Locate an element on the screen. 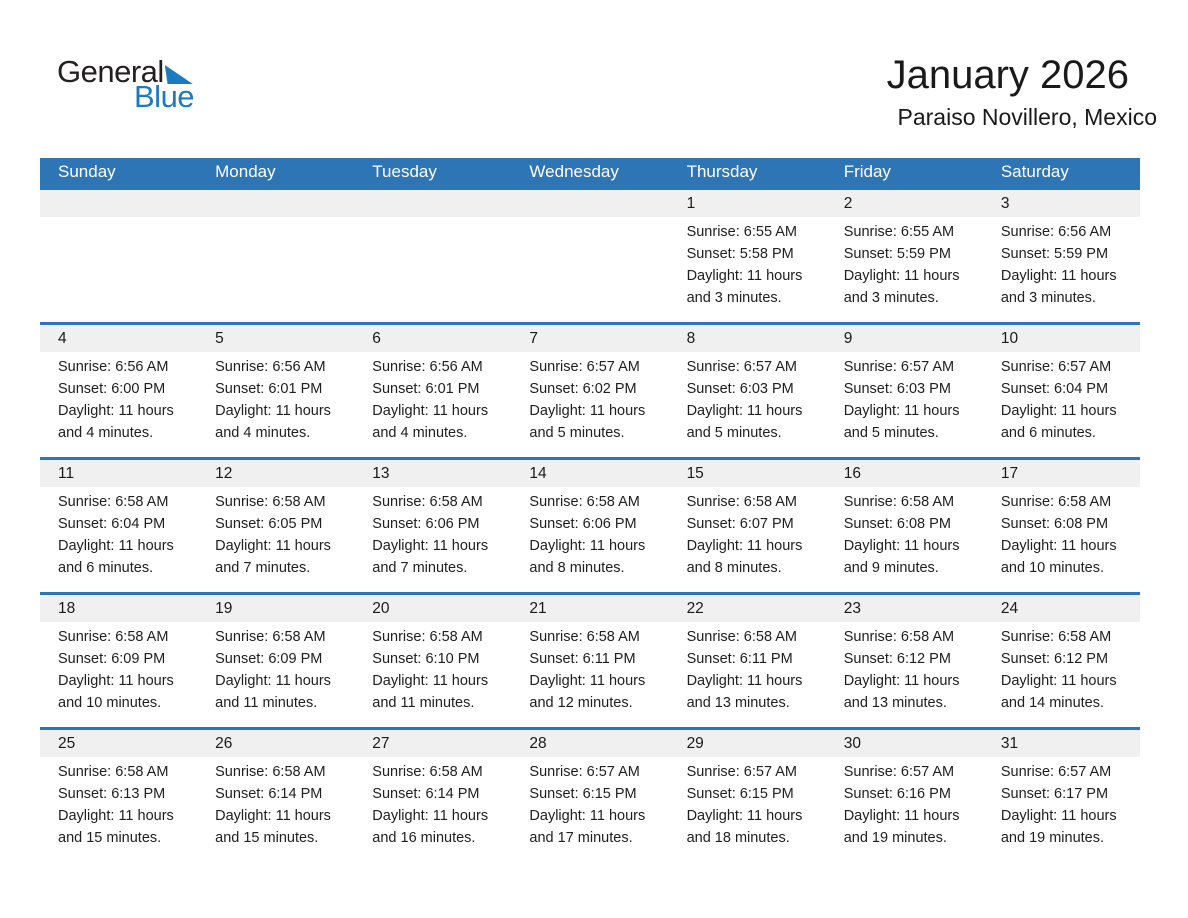 The height and width of the screenshot is (918, 1188). day-number: 24 is located at coordinates (1009, 608).